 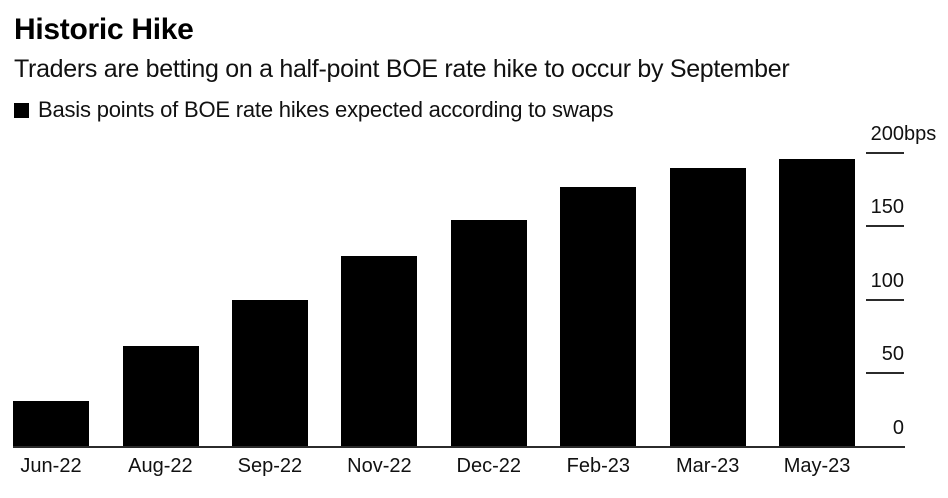 I want to click on x-axis-line, so click(x=459, y=447).